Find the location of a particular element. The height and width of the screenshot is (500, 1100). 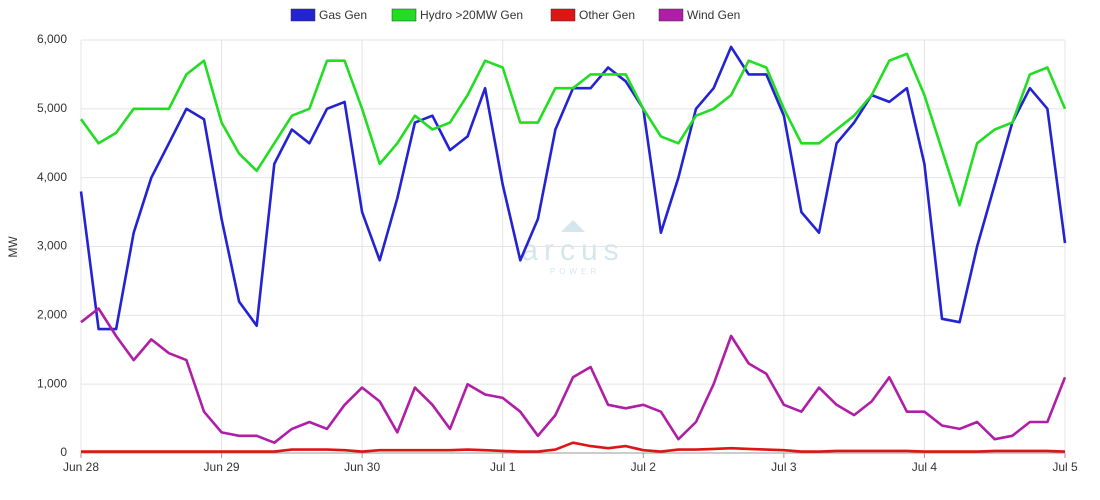

watermark: arcus is located at coordinates (572, 250).